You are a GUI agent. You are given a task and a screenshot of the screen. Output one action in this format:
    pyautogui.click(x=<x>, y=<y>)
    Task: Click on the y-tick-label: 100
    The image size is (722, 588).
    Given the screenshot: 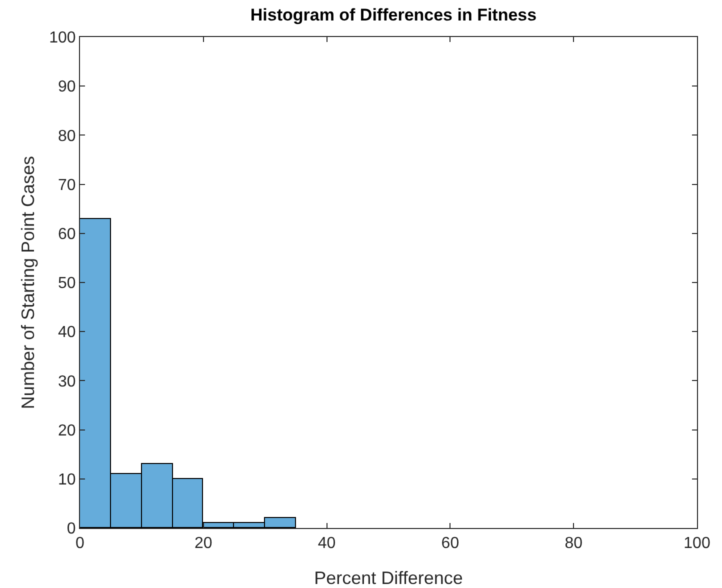 What is the action you would take?
    pyautogui.click(x=62, y=38)
    